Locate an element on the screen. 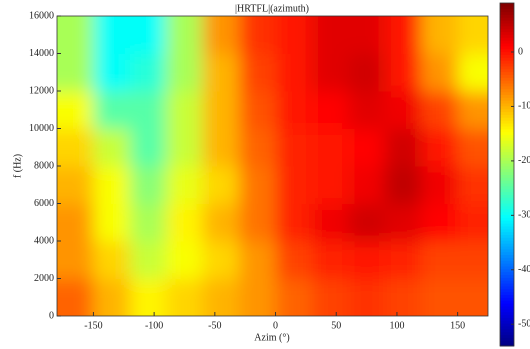 The image size is (530, 349). colorbar-tick-label: -40 is located at coordinates (524, 269).